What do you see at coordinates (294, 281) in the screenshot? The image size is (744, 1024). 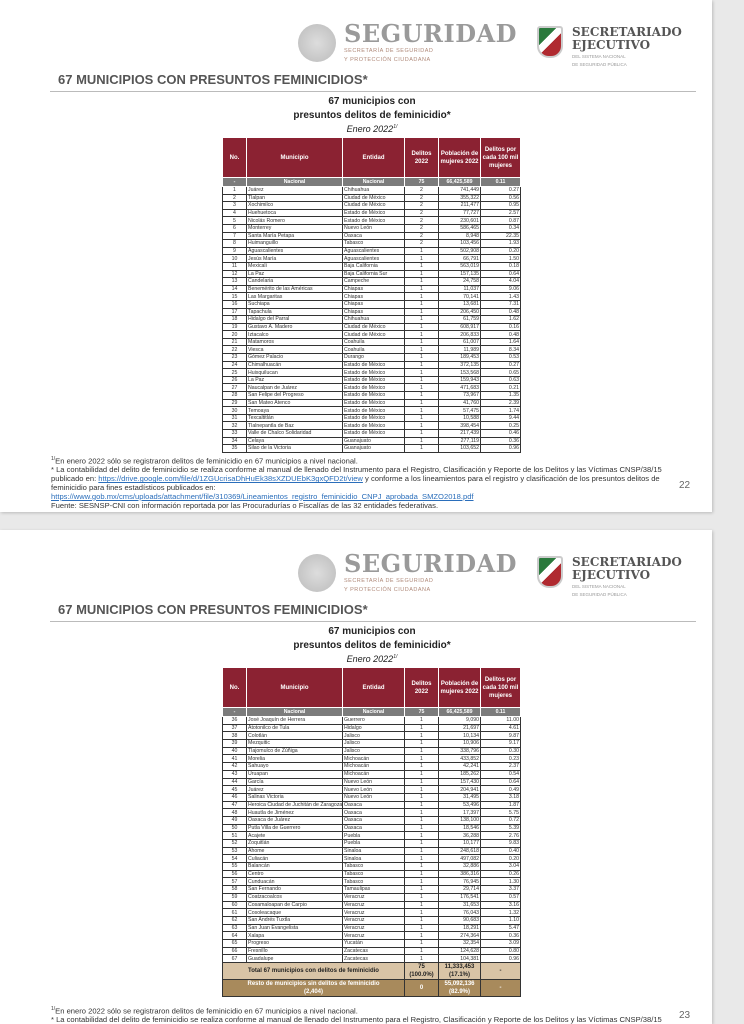 I see `cell-municipio: Candelaria` at bounding box center [294, 281].